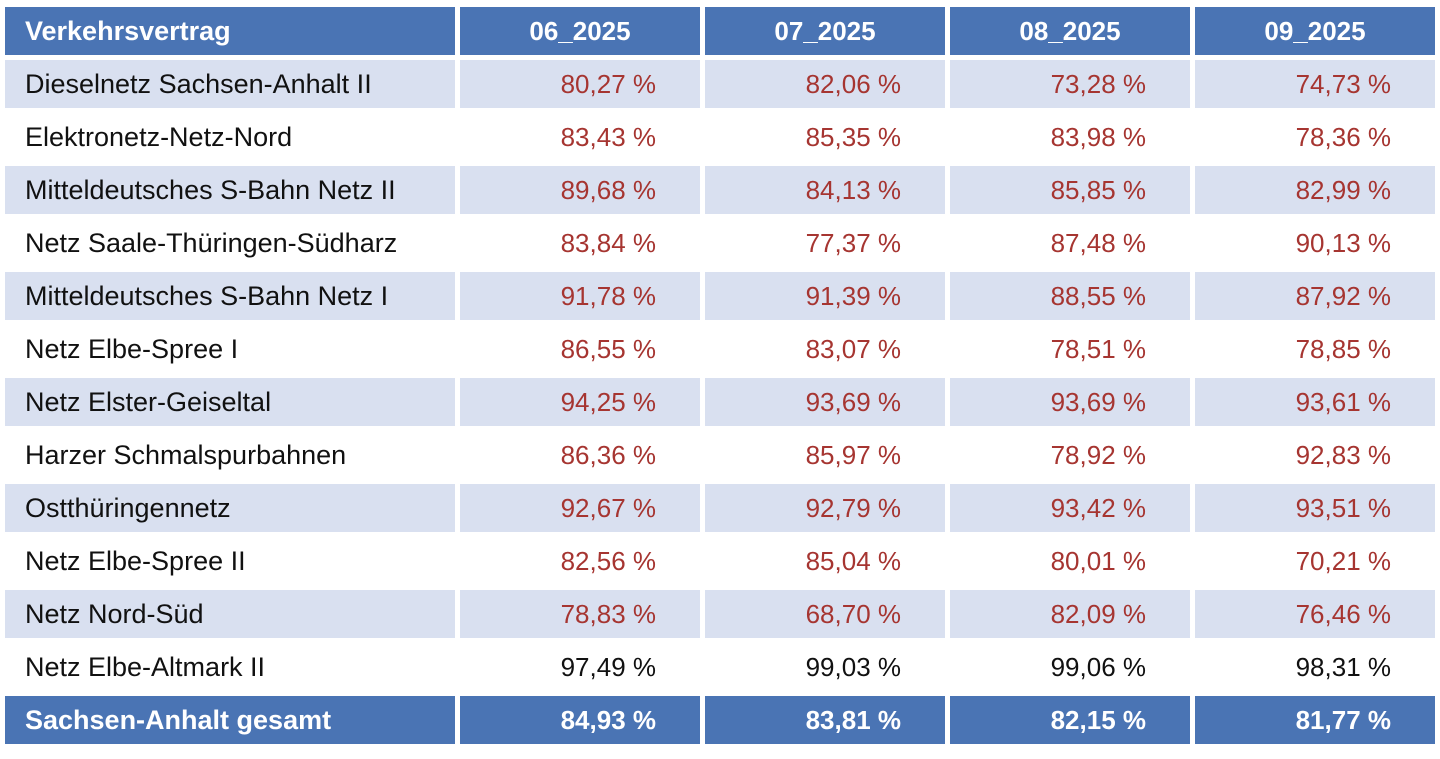 The width and height of the screenshot is (1440, 759). Describe the element at coordinates (825, 296) in the screenshot. I see `value-cell: 91,39 %` at that location.